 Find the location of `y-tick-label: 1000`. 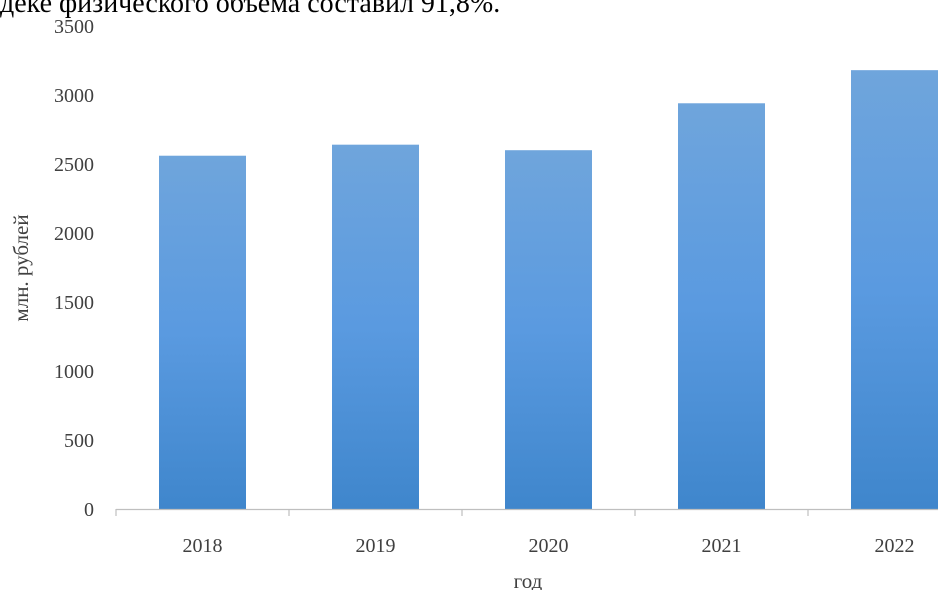

y-tick-label: 1000 is located at coordinates (74, 372).